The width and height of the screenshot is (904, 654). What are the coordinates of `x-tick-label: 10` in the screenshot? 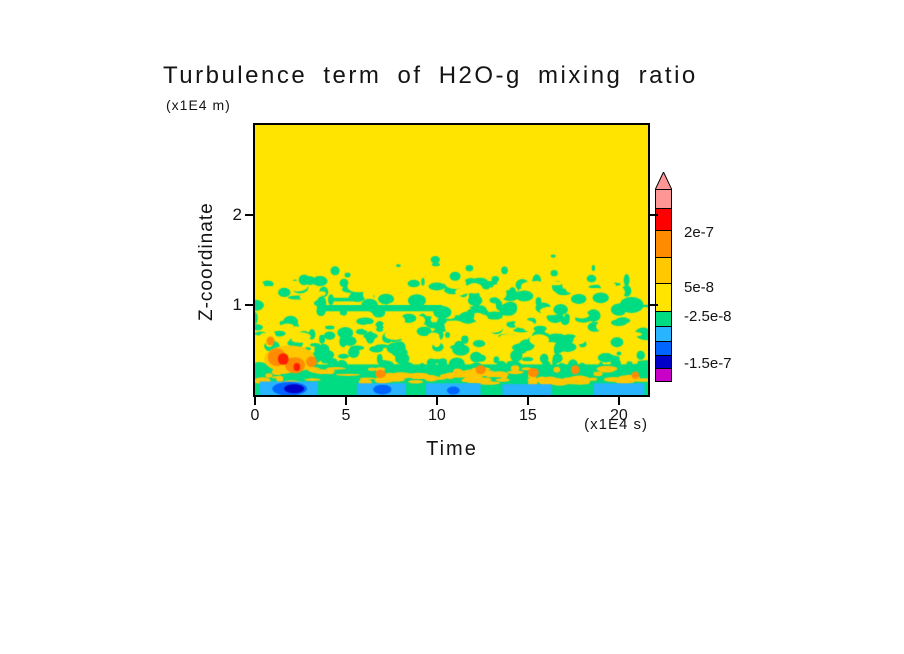 It's located at (437, 415).